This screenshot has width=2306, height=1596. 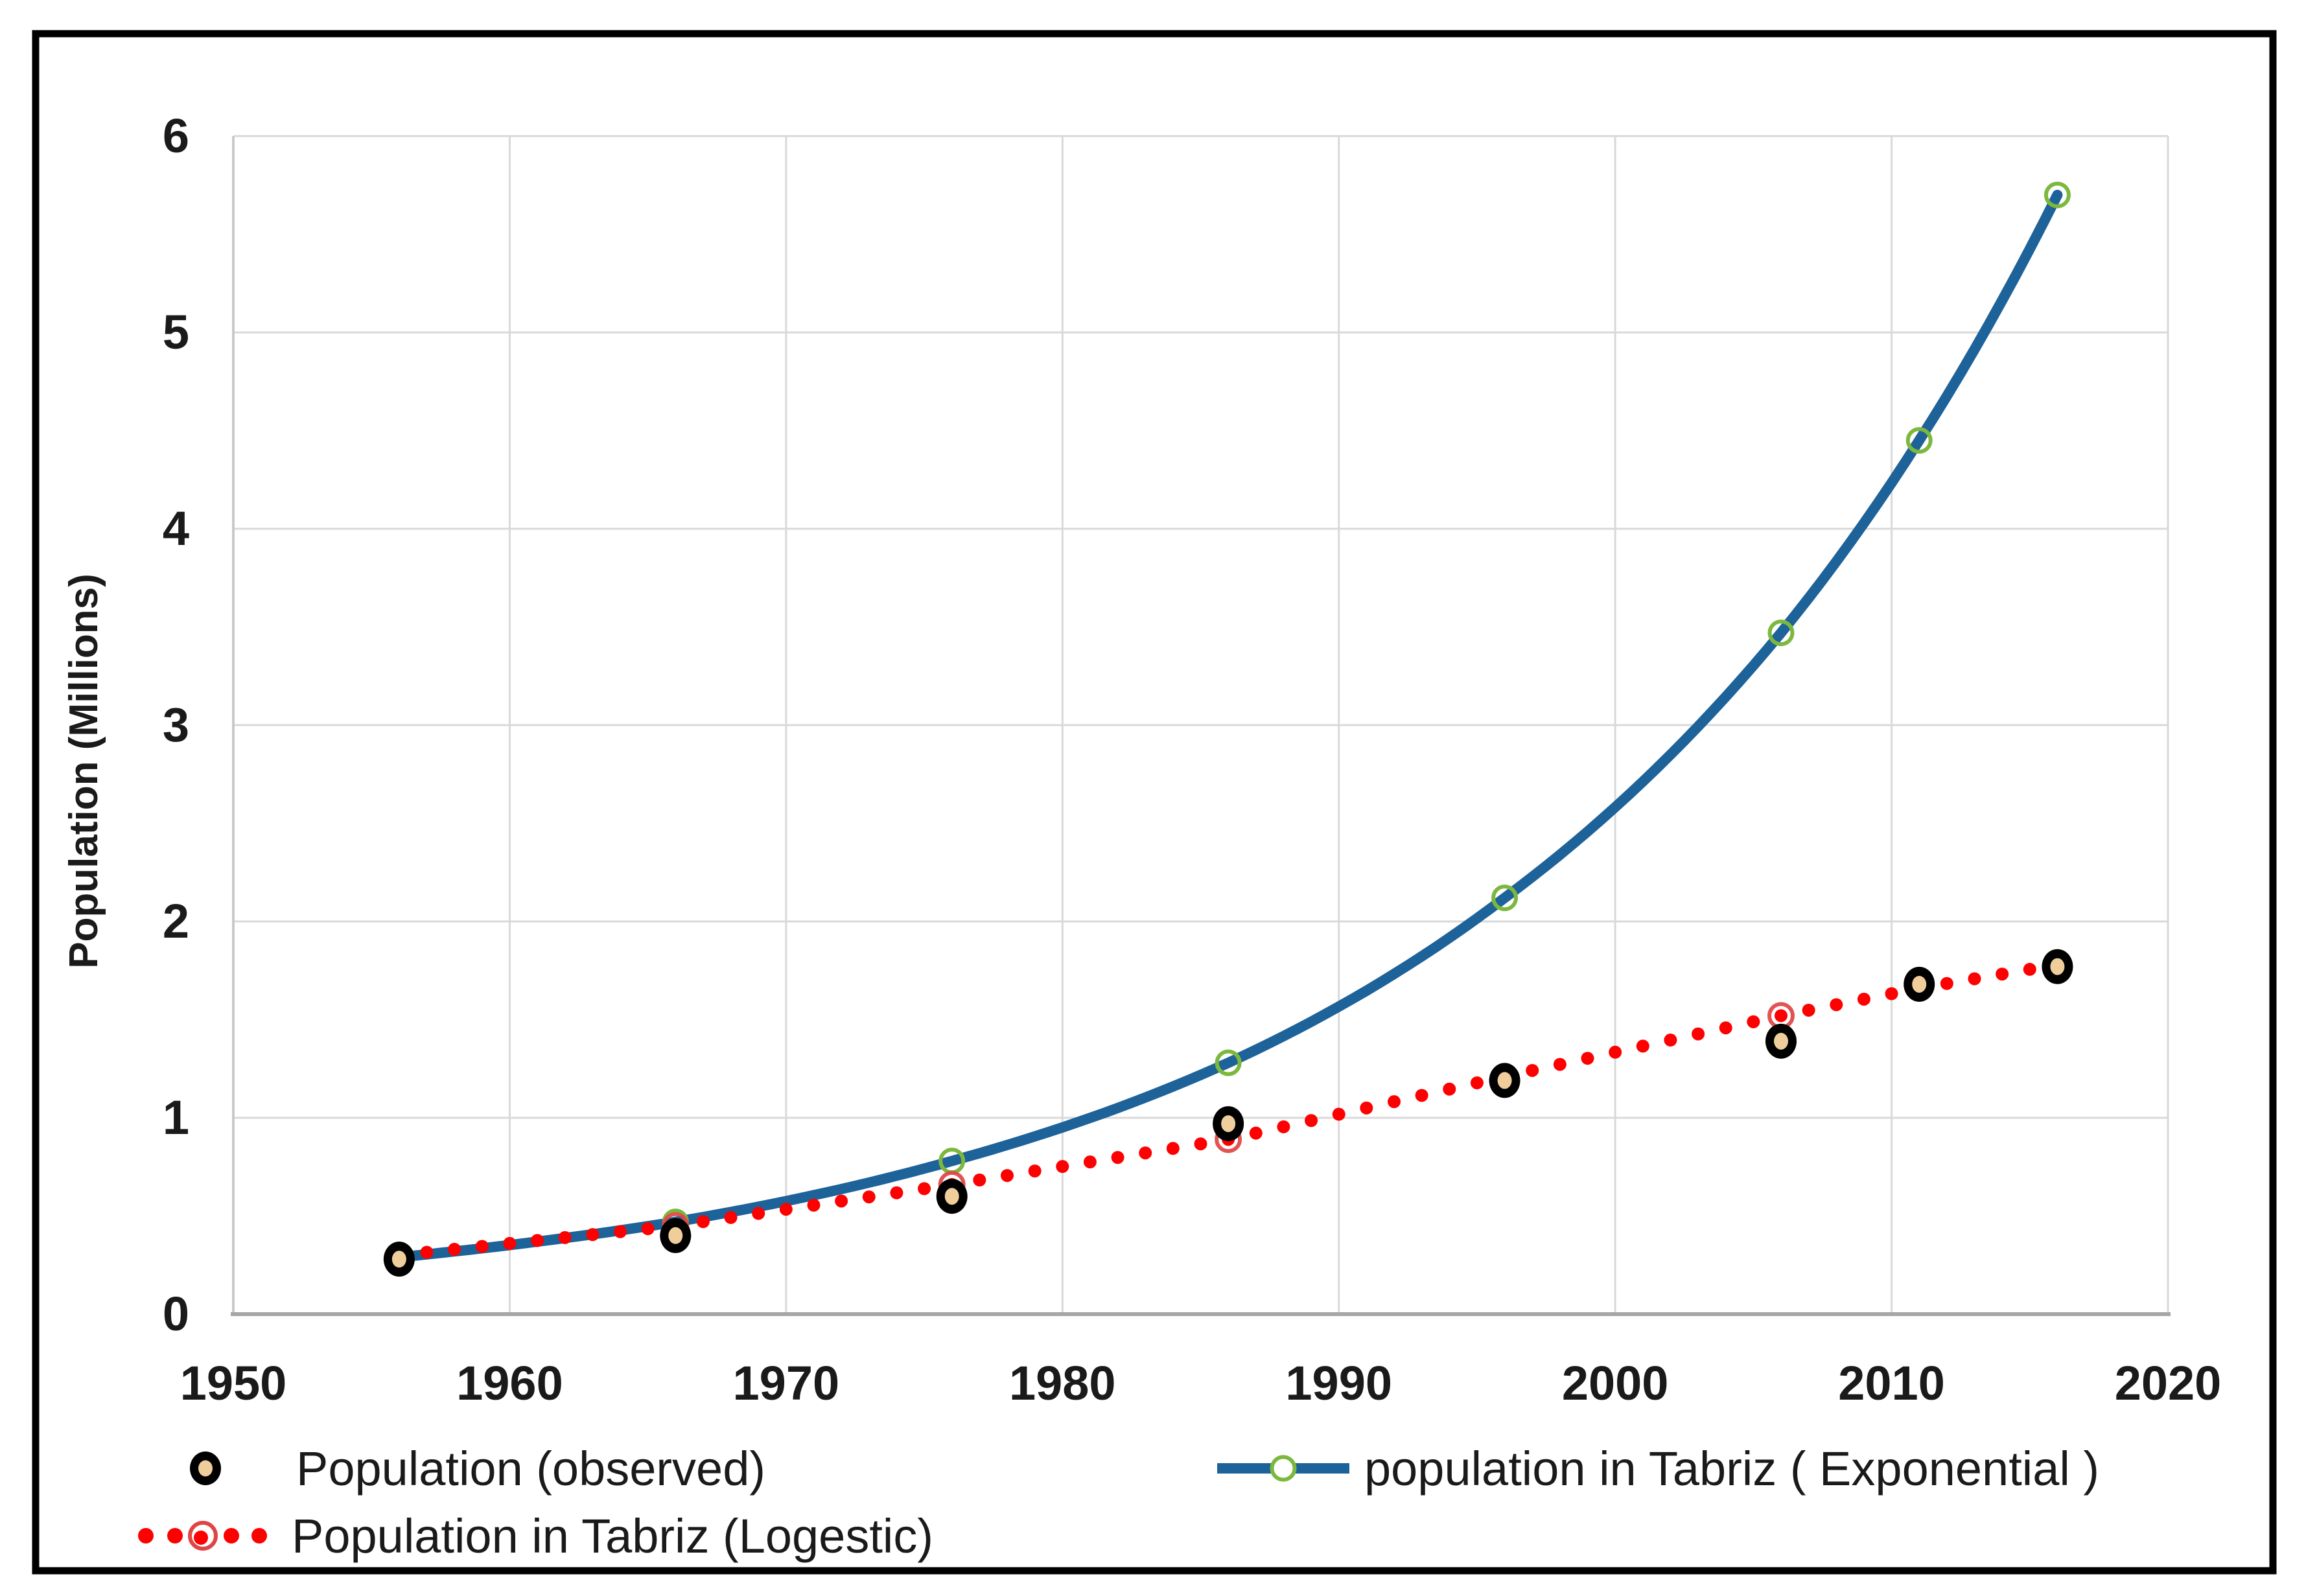 What do you see at coordinates (786, 1383) in the screenshot?
I see `x-axis-tick-label: 1970` at bounding box center [786, 1383].